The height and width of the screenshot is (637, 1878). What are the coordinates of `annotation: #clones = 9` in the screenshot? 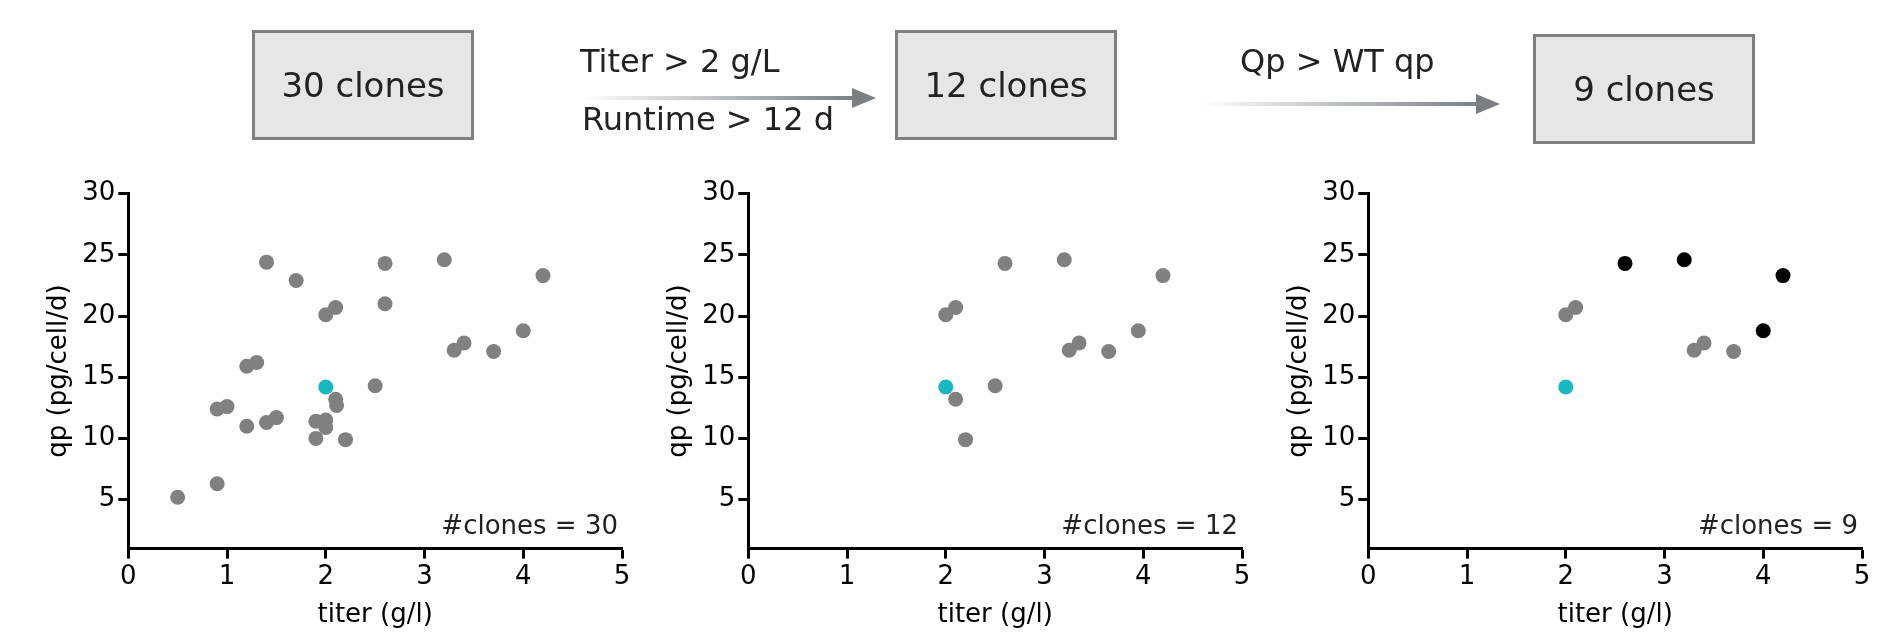 It's located at (1777, 525).